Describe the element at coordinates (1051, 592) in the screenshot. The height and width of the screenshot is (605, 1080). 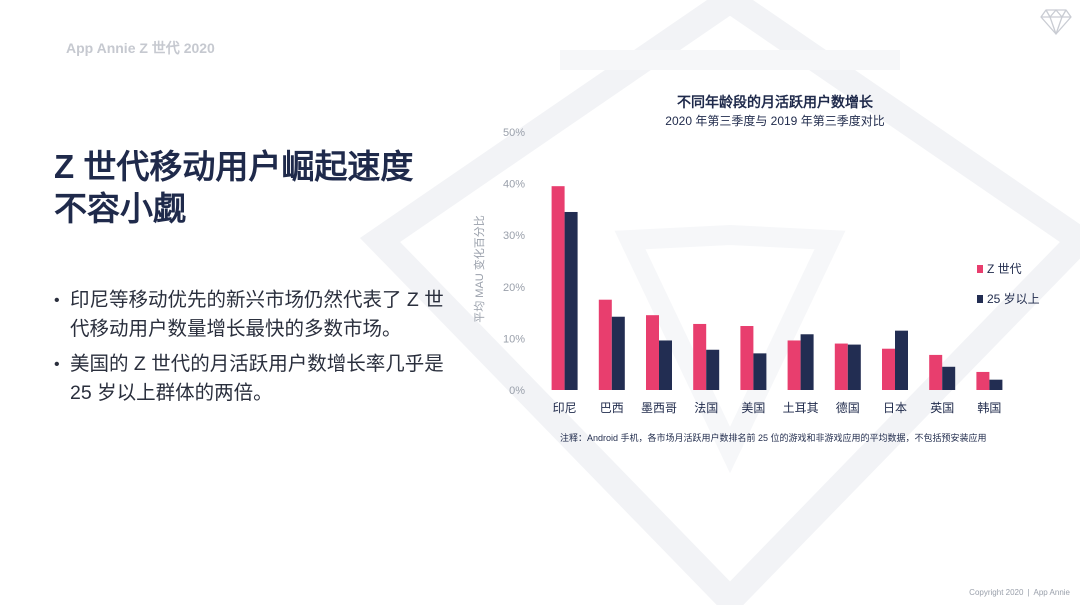
I see `footer-company: App Annie` at that location.